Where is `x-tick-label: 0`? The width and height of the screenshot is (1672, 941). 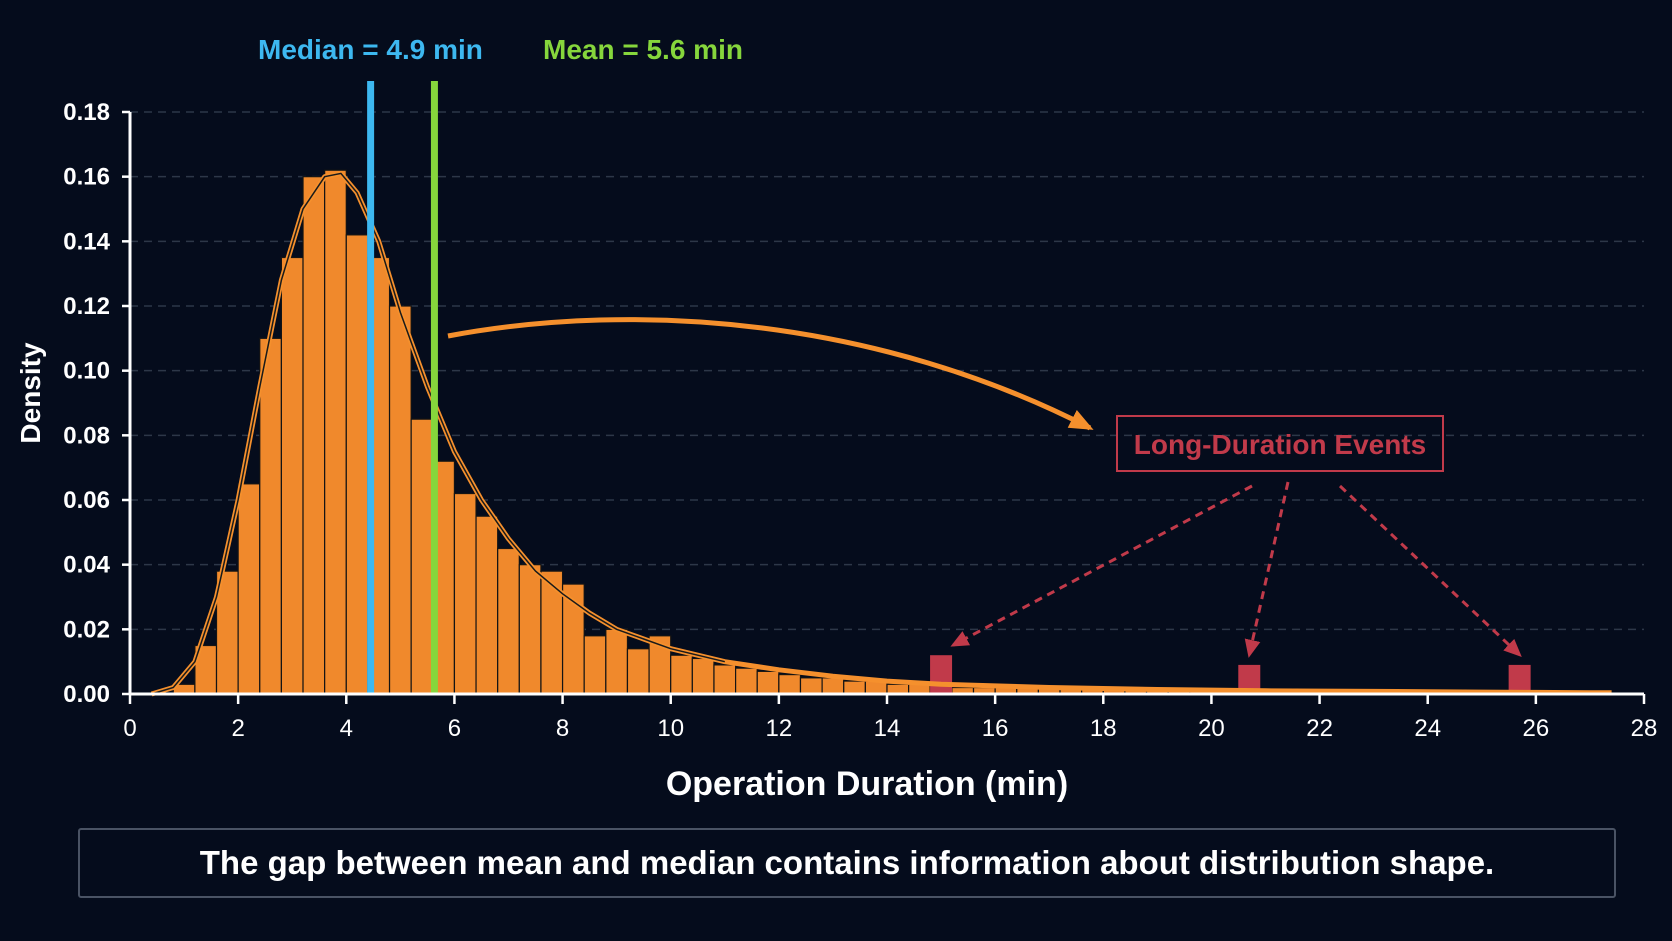 x-tick-label: 0 is located at coordinates (129, 728).